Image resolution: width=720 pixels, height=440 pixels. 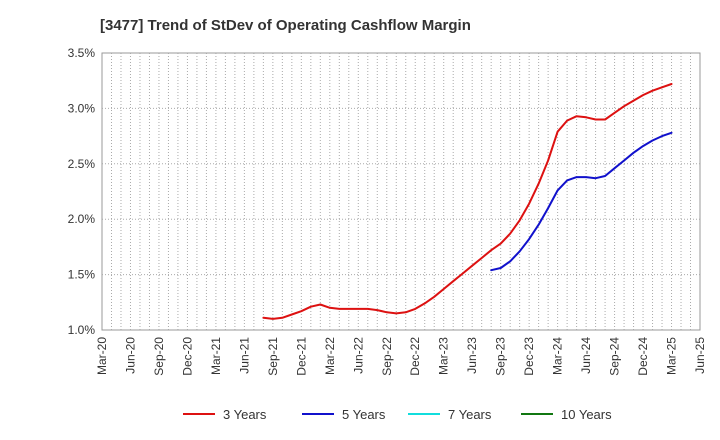 I want to click on y-tick-label: 3.0%, so click(x=82, y=108).